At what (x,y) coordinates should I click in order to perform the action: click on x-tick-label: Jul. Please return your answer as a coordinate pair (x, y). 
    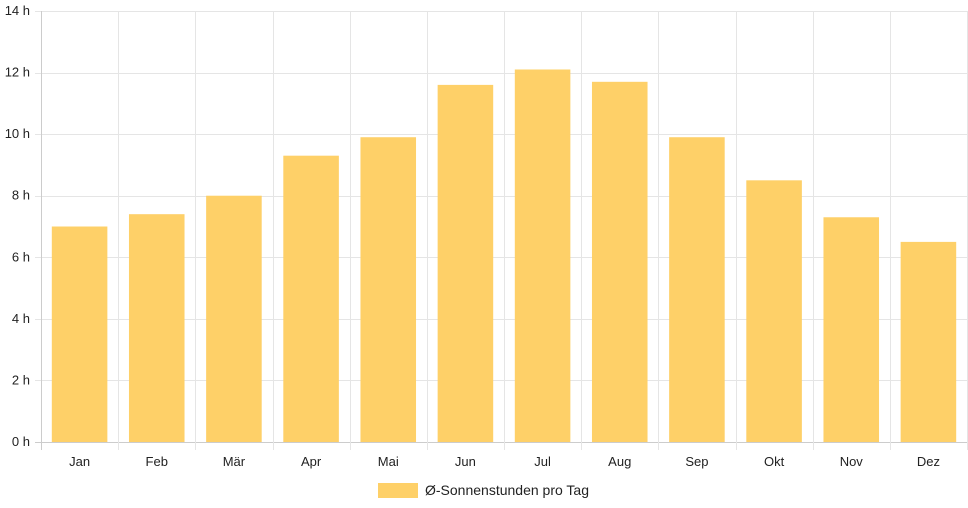
    Looking at the image, I should click on (542, 461).